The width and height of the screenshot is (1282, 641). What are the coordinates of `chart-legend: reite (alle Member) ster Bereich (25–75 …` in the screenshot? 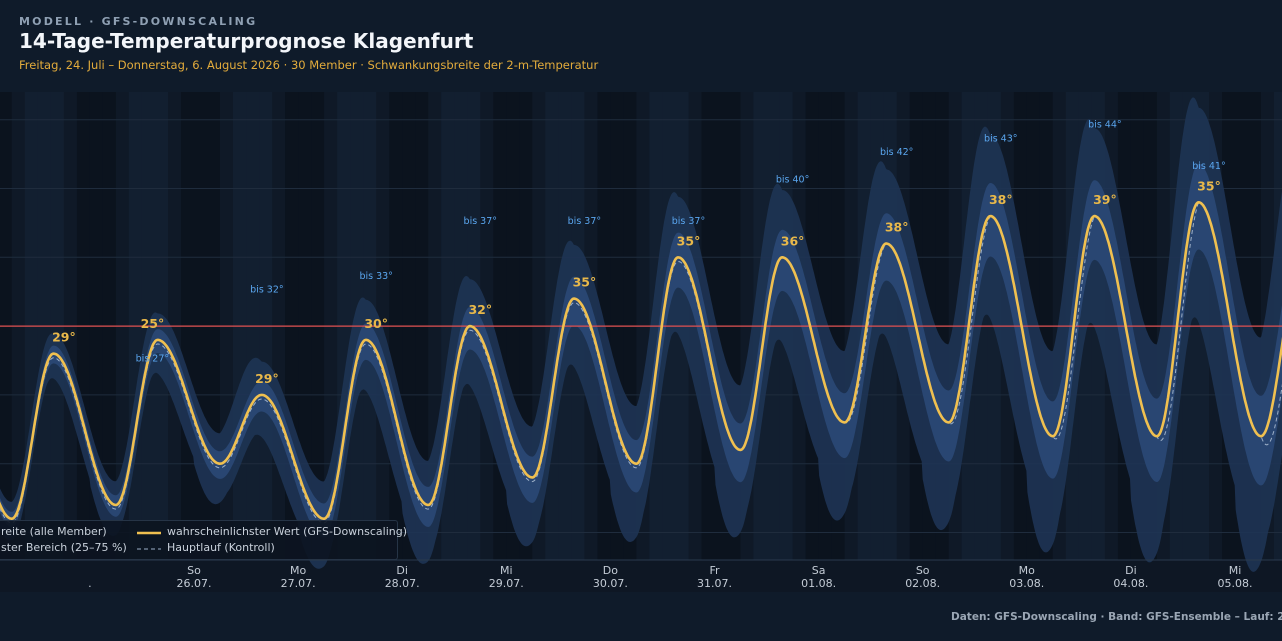 It's located at (203, 540).